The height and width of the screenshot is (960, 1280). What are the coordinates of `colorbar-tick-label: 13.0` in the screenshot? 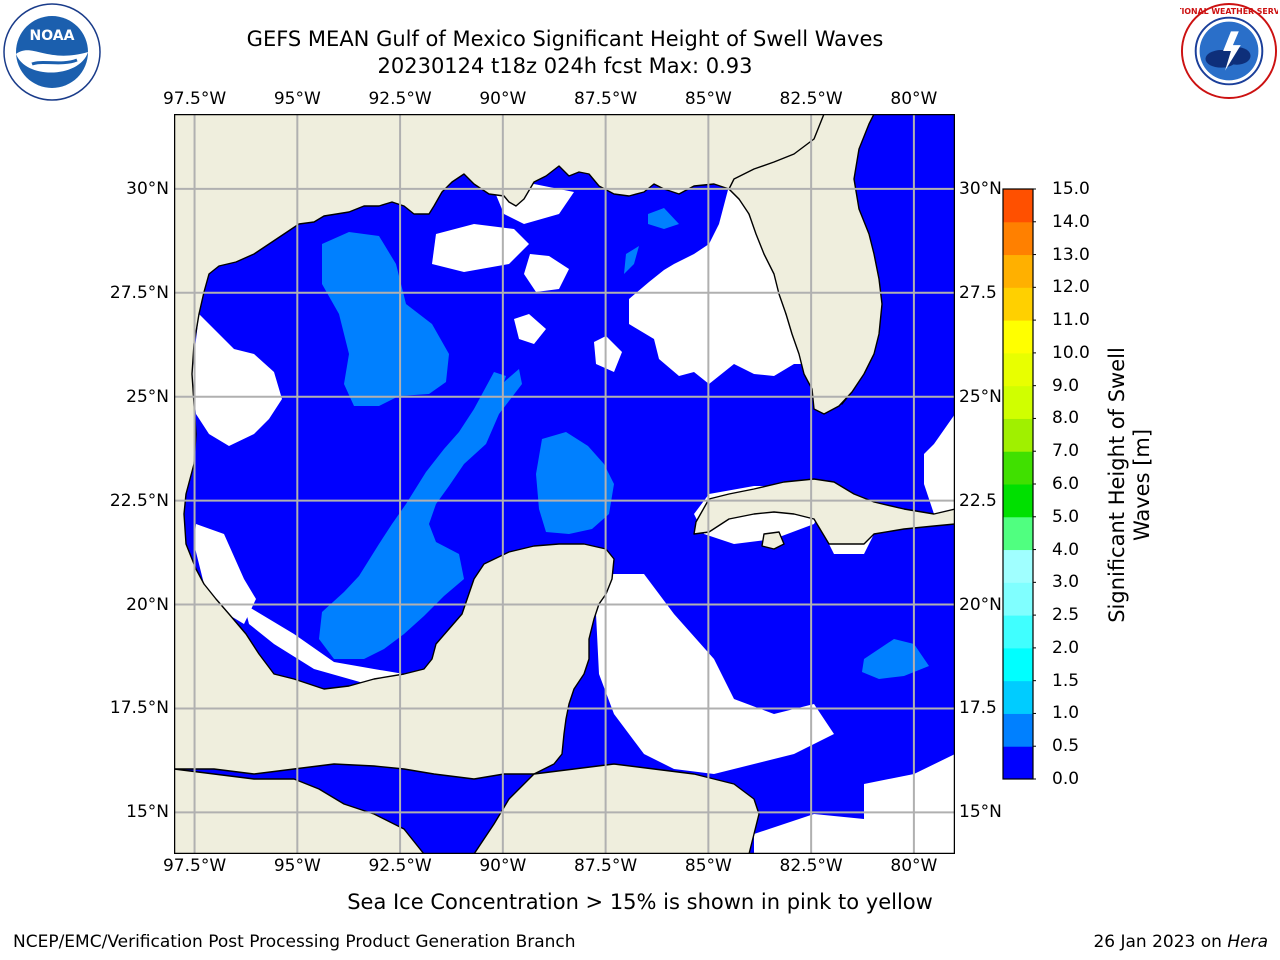 It's located at (1071, 254).